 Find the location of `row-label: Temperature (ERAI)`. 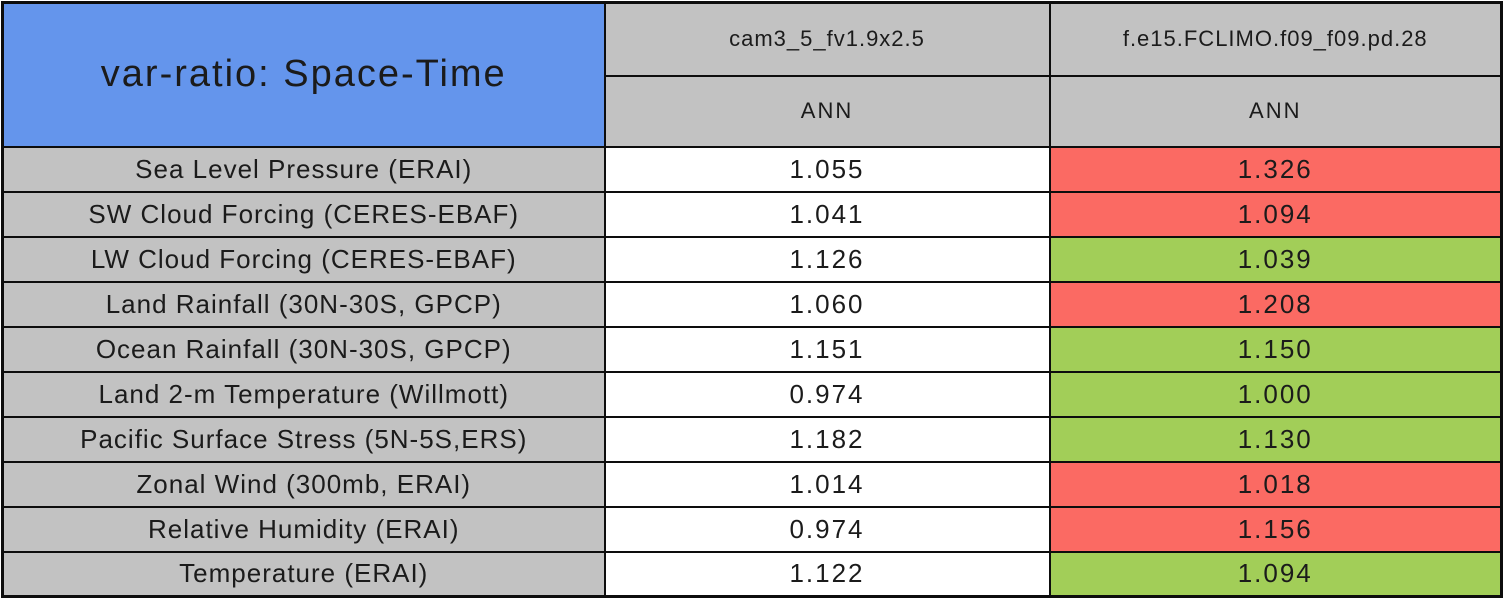

row-label: Temperature (ERAI) is located at coordinates (303, 574).